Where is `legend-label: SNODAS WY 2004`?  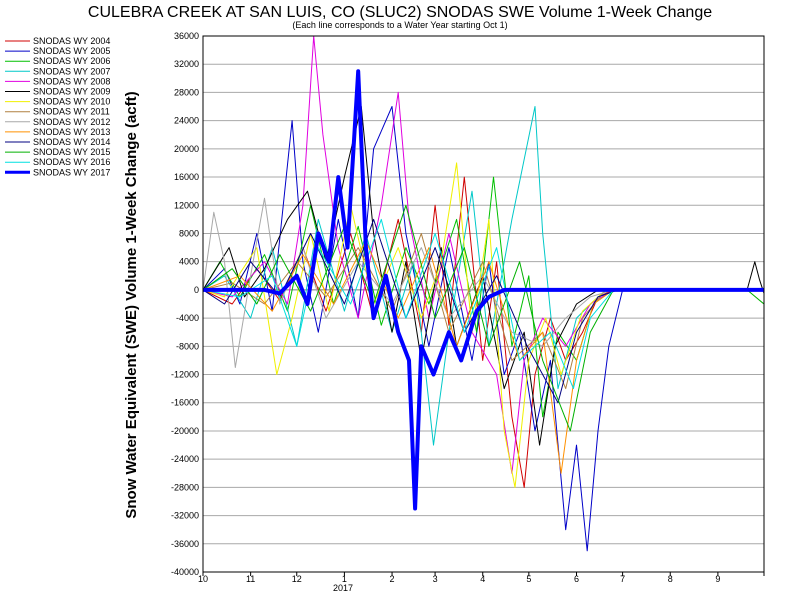 legend-label: SNODAS WY 2004 is located at coordinates (71, 41).